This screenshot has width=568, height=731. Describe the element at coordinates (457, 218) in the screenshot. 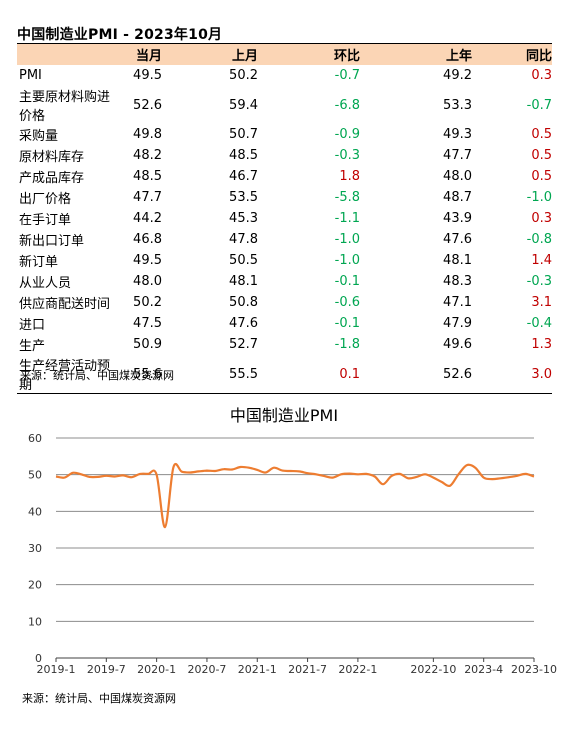

I see `last-year-value: 43.9` at that location.